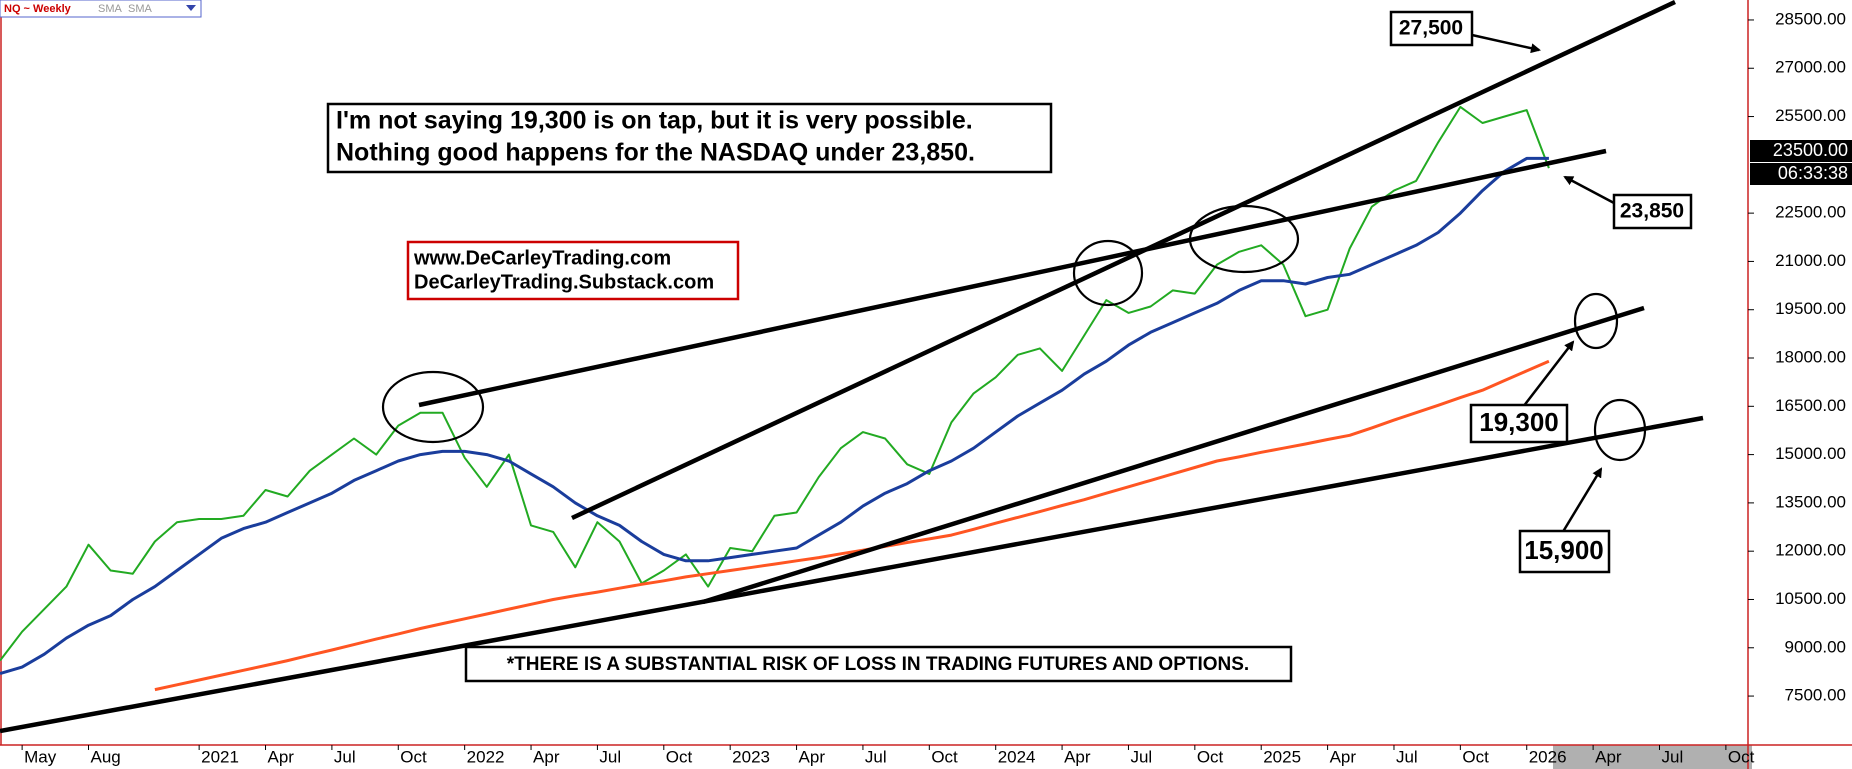 This screenshot has height=769, width=1852. I want to click on y-tick-label: 21000.00, so click(1810, 260).